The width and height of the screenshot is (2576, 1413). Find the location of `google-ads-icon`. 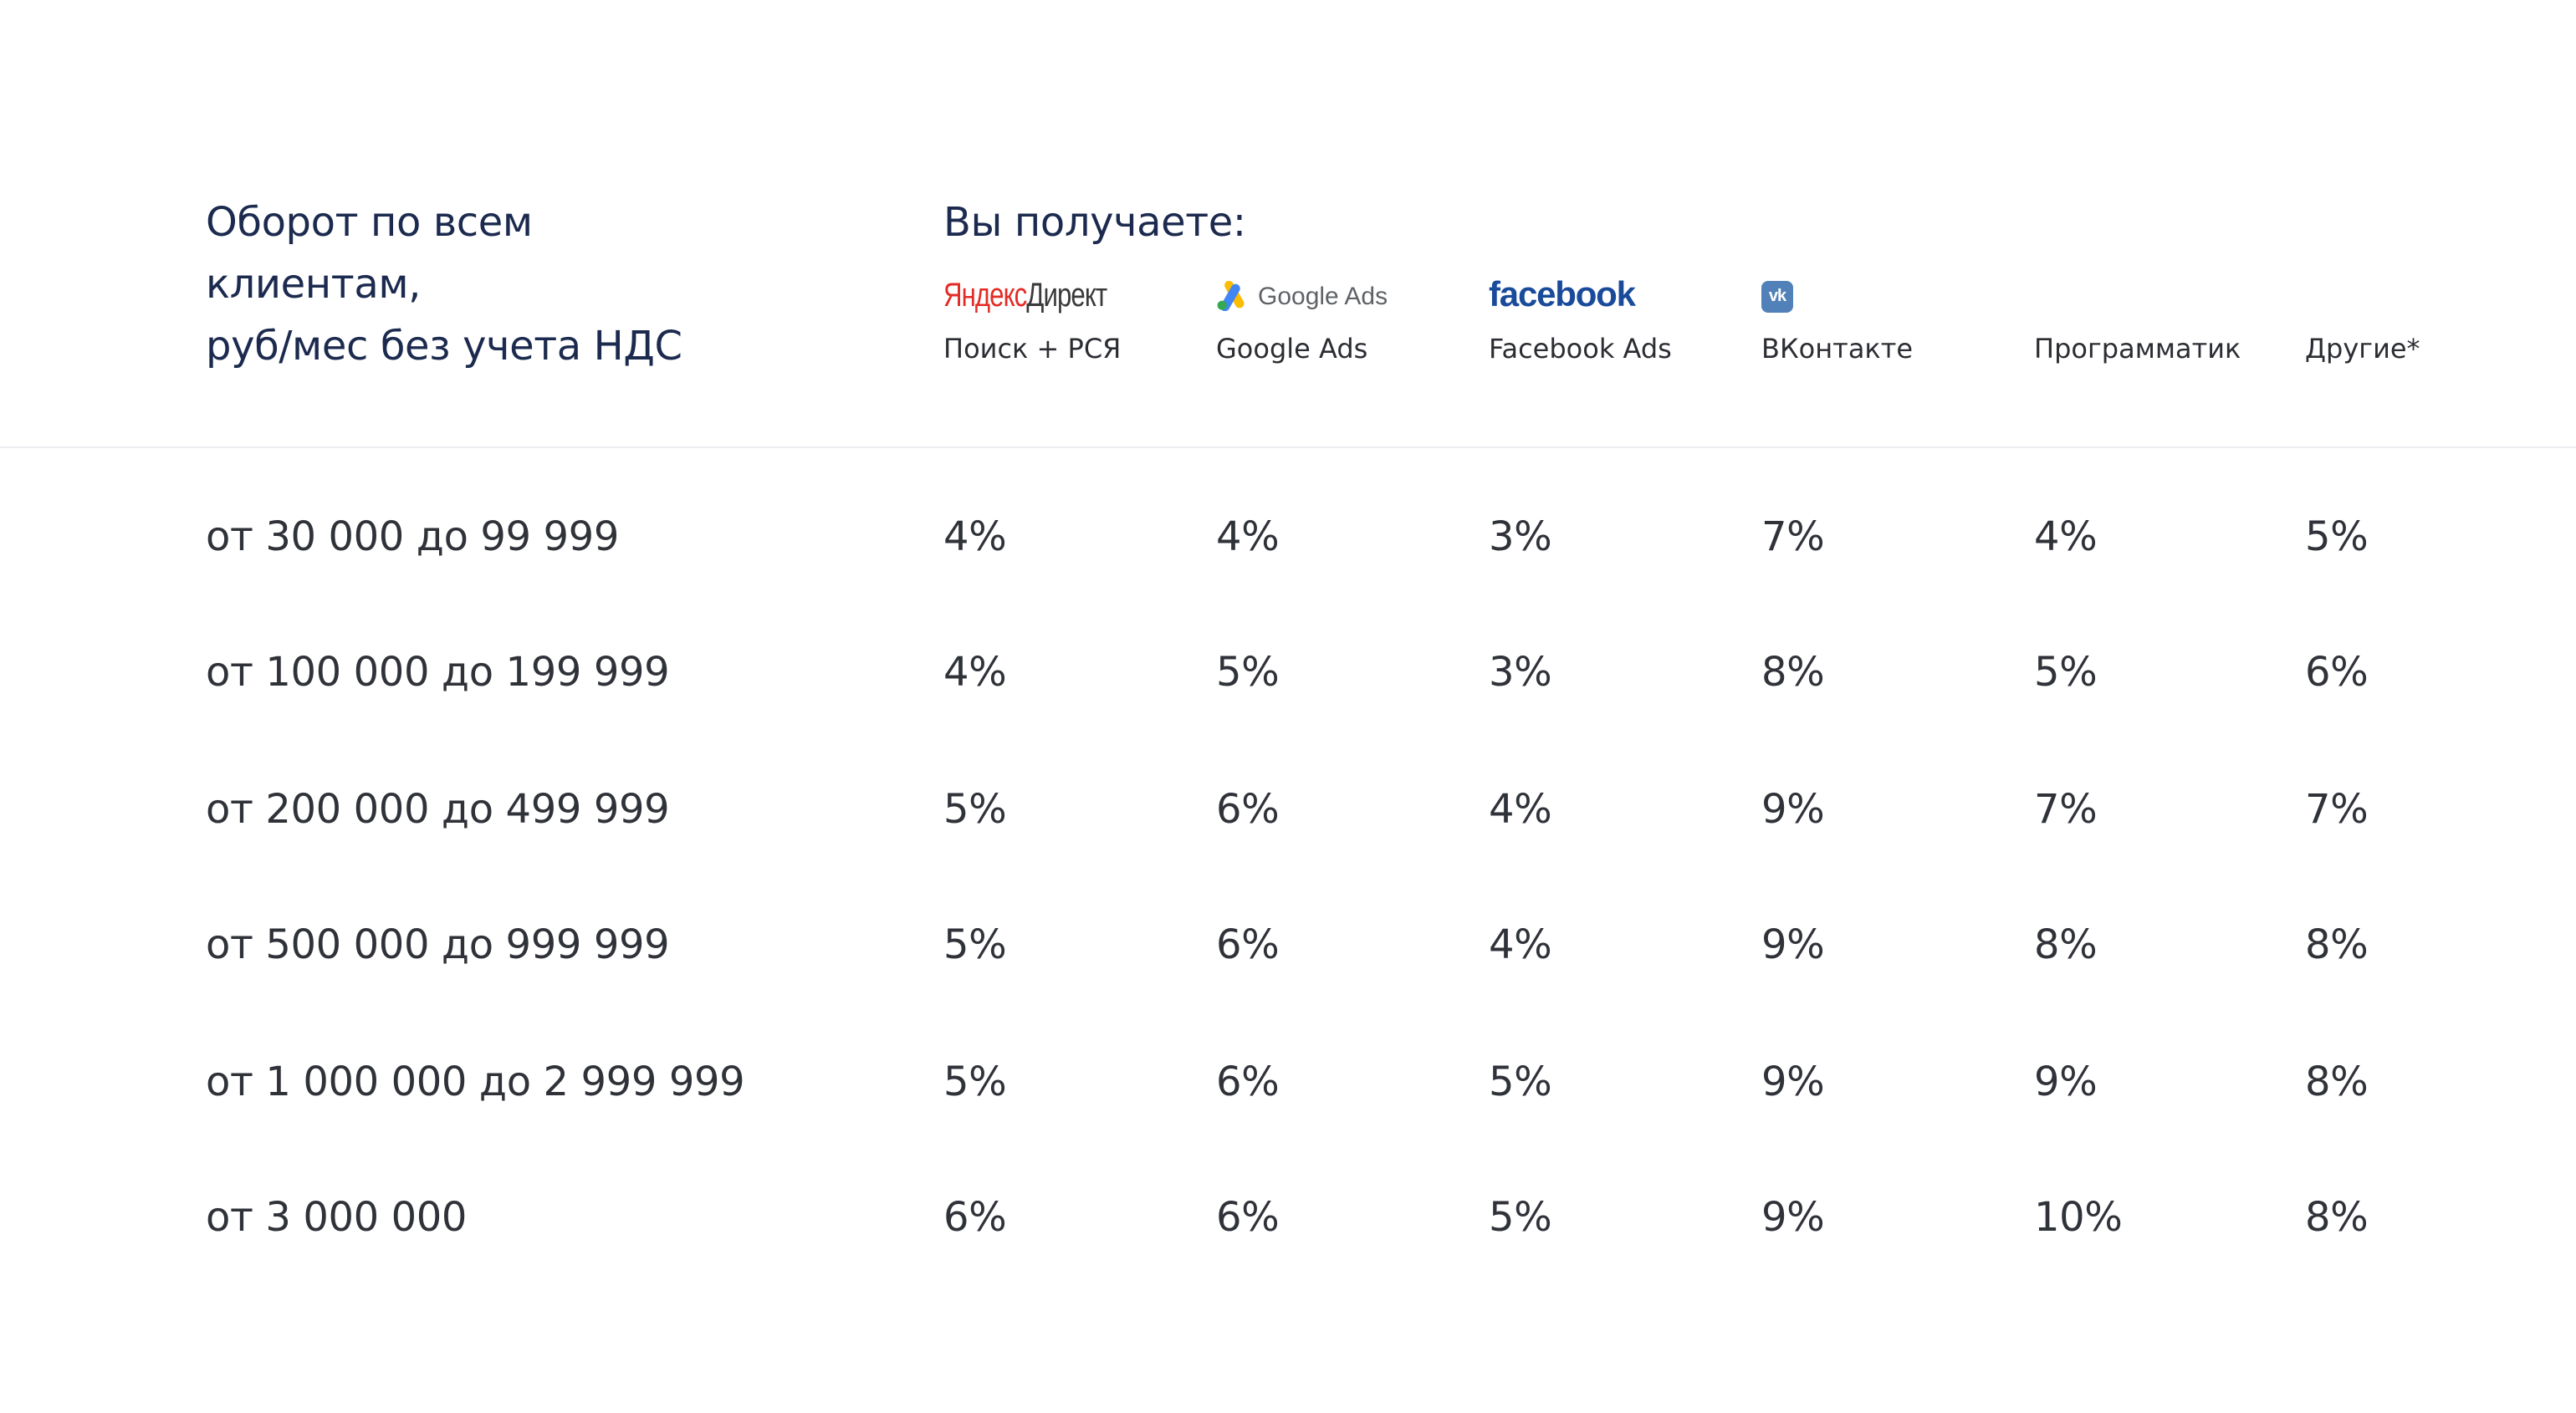

google-ads-icon is located at coordinates (1231, 296).